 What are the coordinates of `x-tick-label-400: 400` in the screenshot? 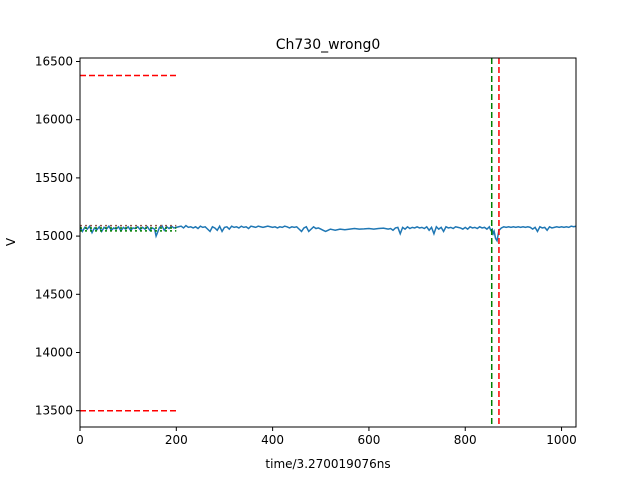 It's located at (272, 440).